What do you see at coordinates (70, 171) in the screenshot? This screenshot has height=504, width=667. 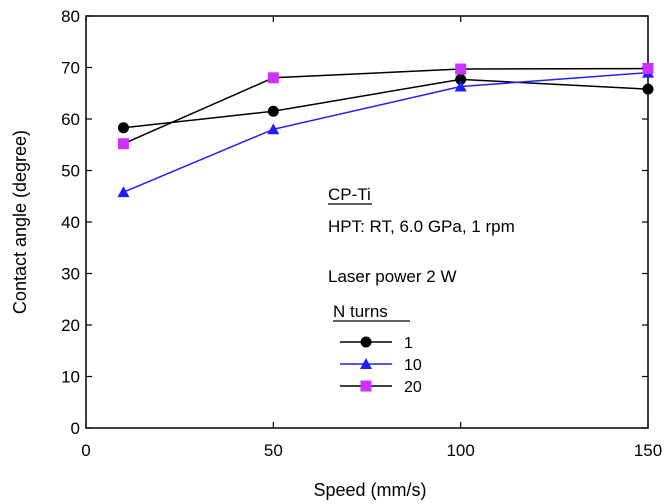 I see `y-tick-label: 50` at bounding box center [70, 171].